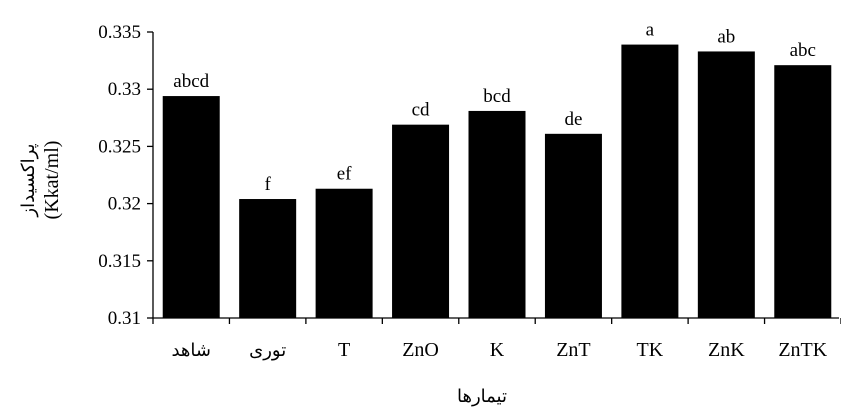 The height and width of the screenshot is (412, 841). Describe the element at coordinates (573, 119) in the screenshot. I see `bar-letter-label: de` at that location.